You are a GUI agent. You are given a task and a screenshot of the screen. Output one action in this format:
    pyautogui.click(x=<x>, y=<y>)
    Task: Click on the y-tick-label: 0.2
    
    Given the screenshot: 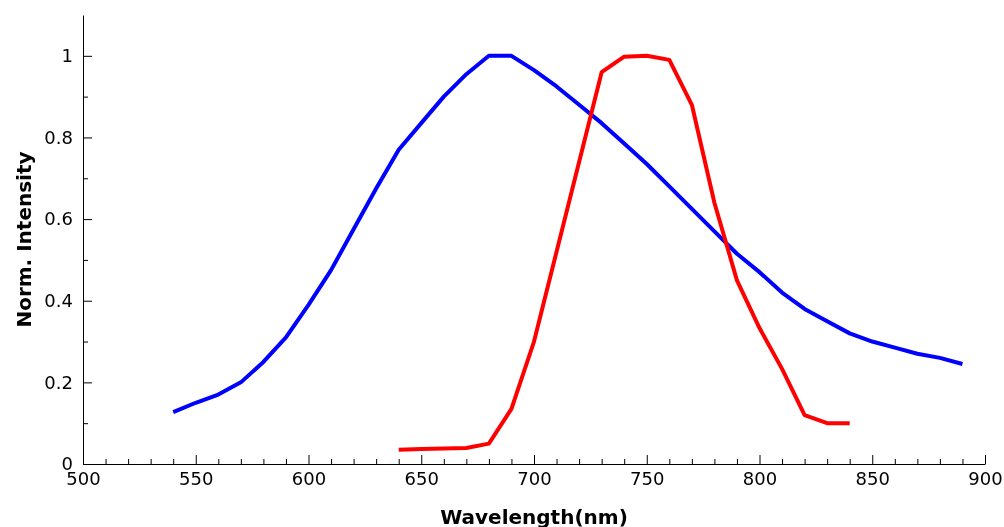 What is the action you would take?
    pyautogui.click(x=58, y=382)
    